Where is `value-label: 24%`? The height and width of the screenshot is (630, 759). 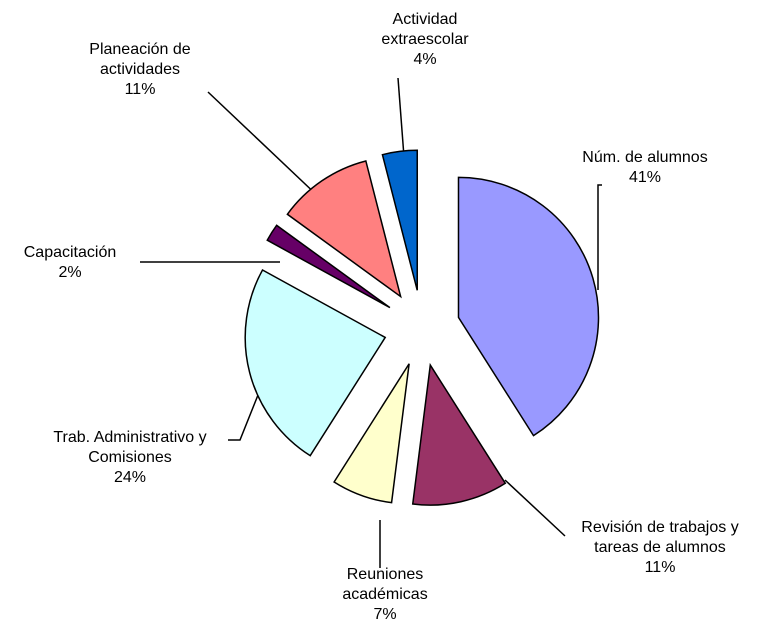 value-label: 24% is located at coordinates (130, 477).